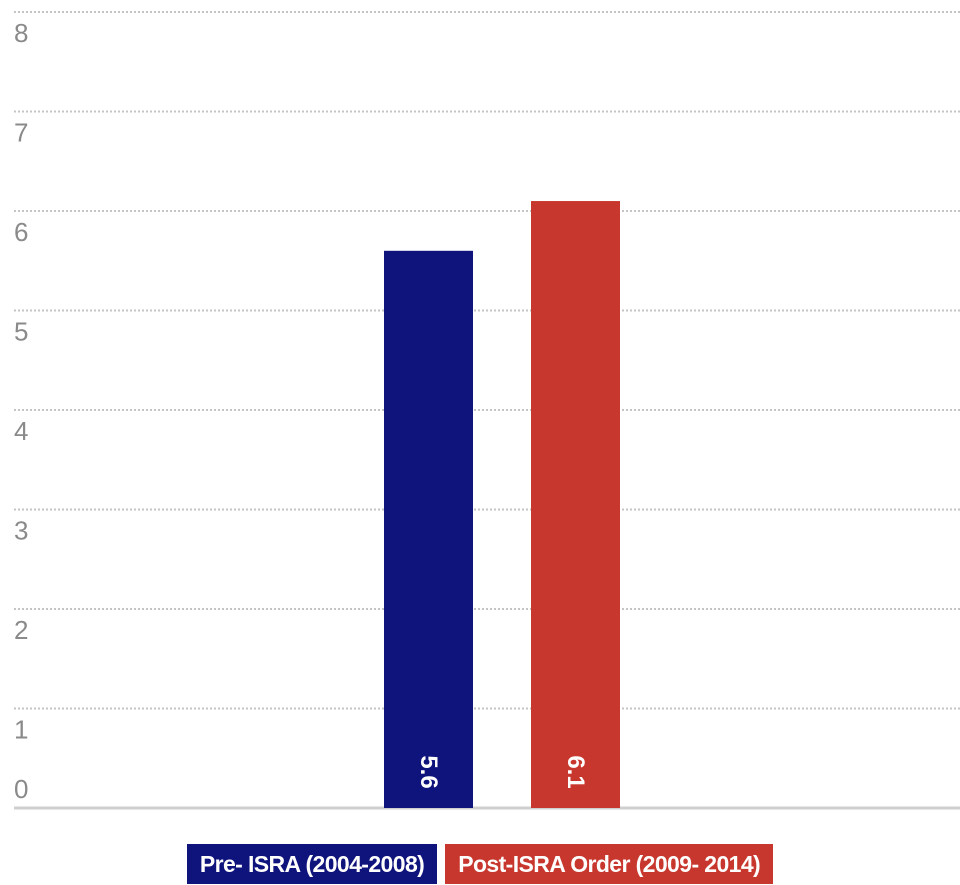  I want to click on y-tick-label: 3, so click(21, 531).